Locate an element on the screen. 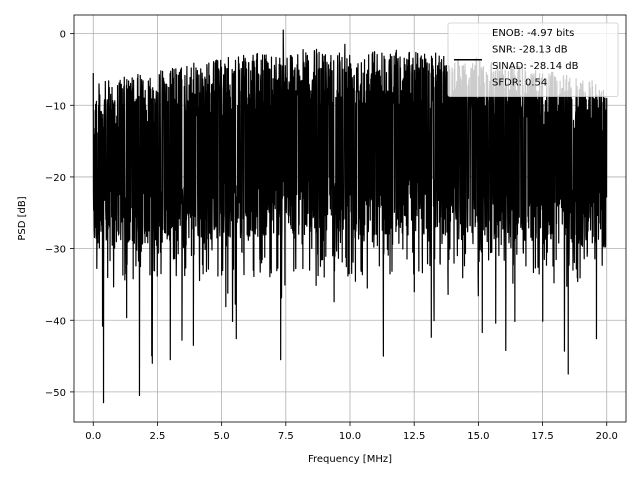  x-tick-label: 10.0 is located at coordinates (350, 436).